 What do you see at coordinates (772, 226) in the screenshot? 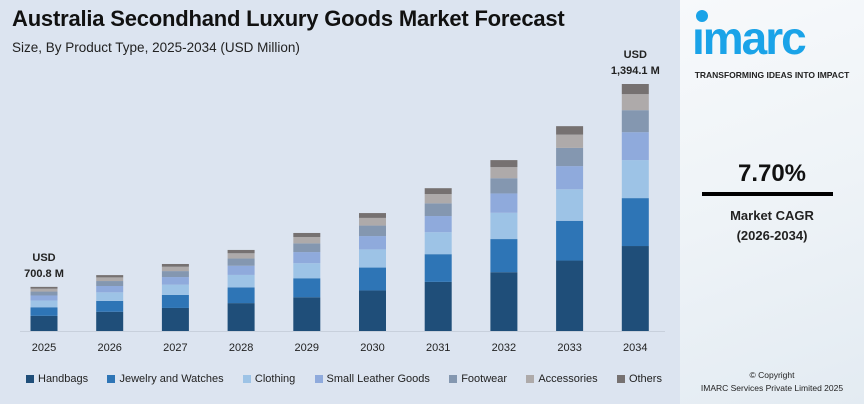
I see `cagr-label: Market CAGR (2026-2034)` at bounding box center [772, 226].